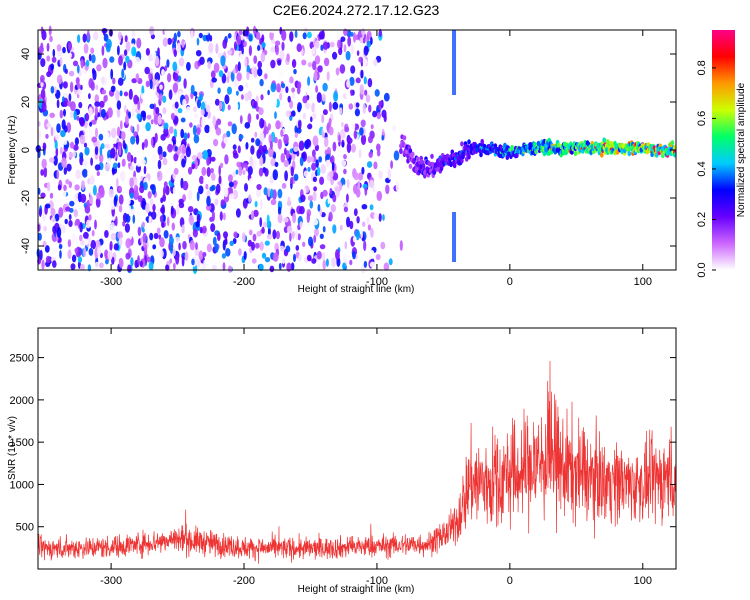 Image resolution: width=750 pixels, height=600 pixels. Describe the element at coordinates (702, 118) in the screenshot. I see `colorbar-tick-label: 0.6` at that location.